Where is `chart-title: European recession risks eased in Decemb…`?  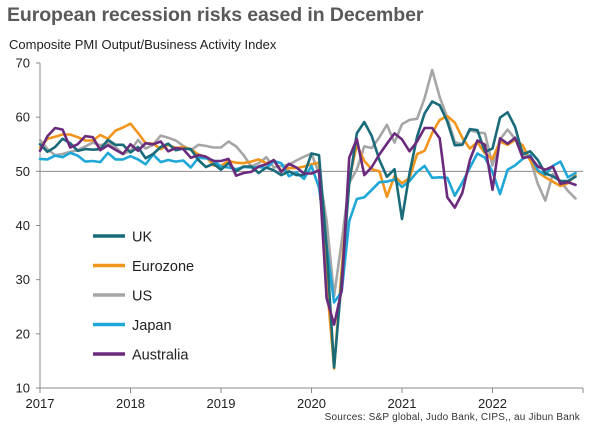
chart-title: European recession risks eased in Decemb… is located at coordinates (215, 15).